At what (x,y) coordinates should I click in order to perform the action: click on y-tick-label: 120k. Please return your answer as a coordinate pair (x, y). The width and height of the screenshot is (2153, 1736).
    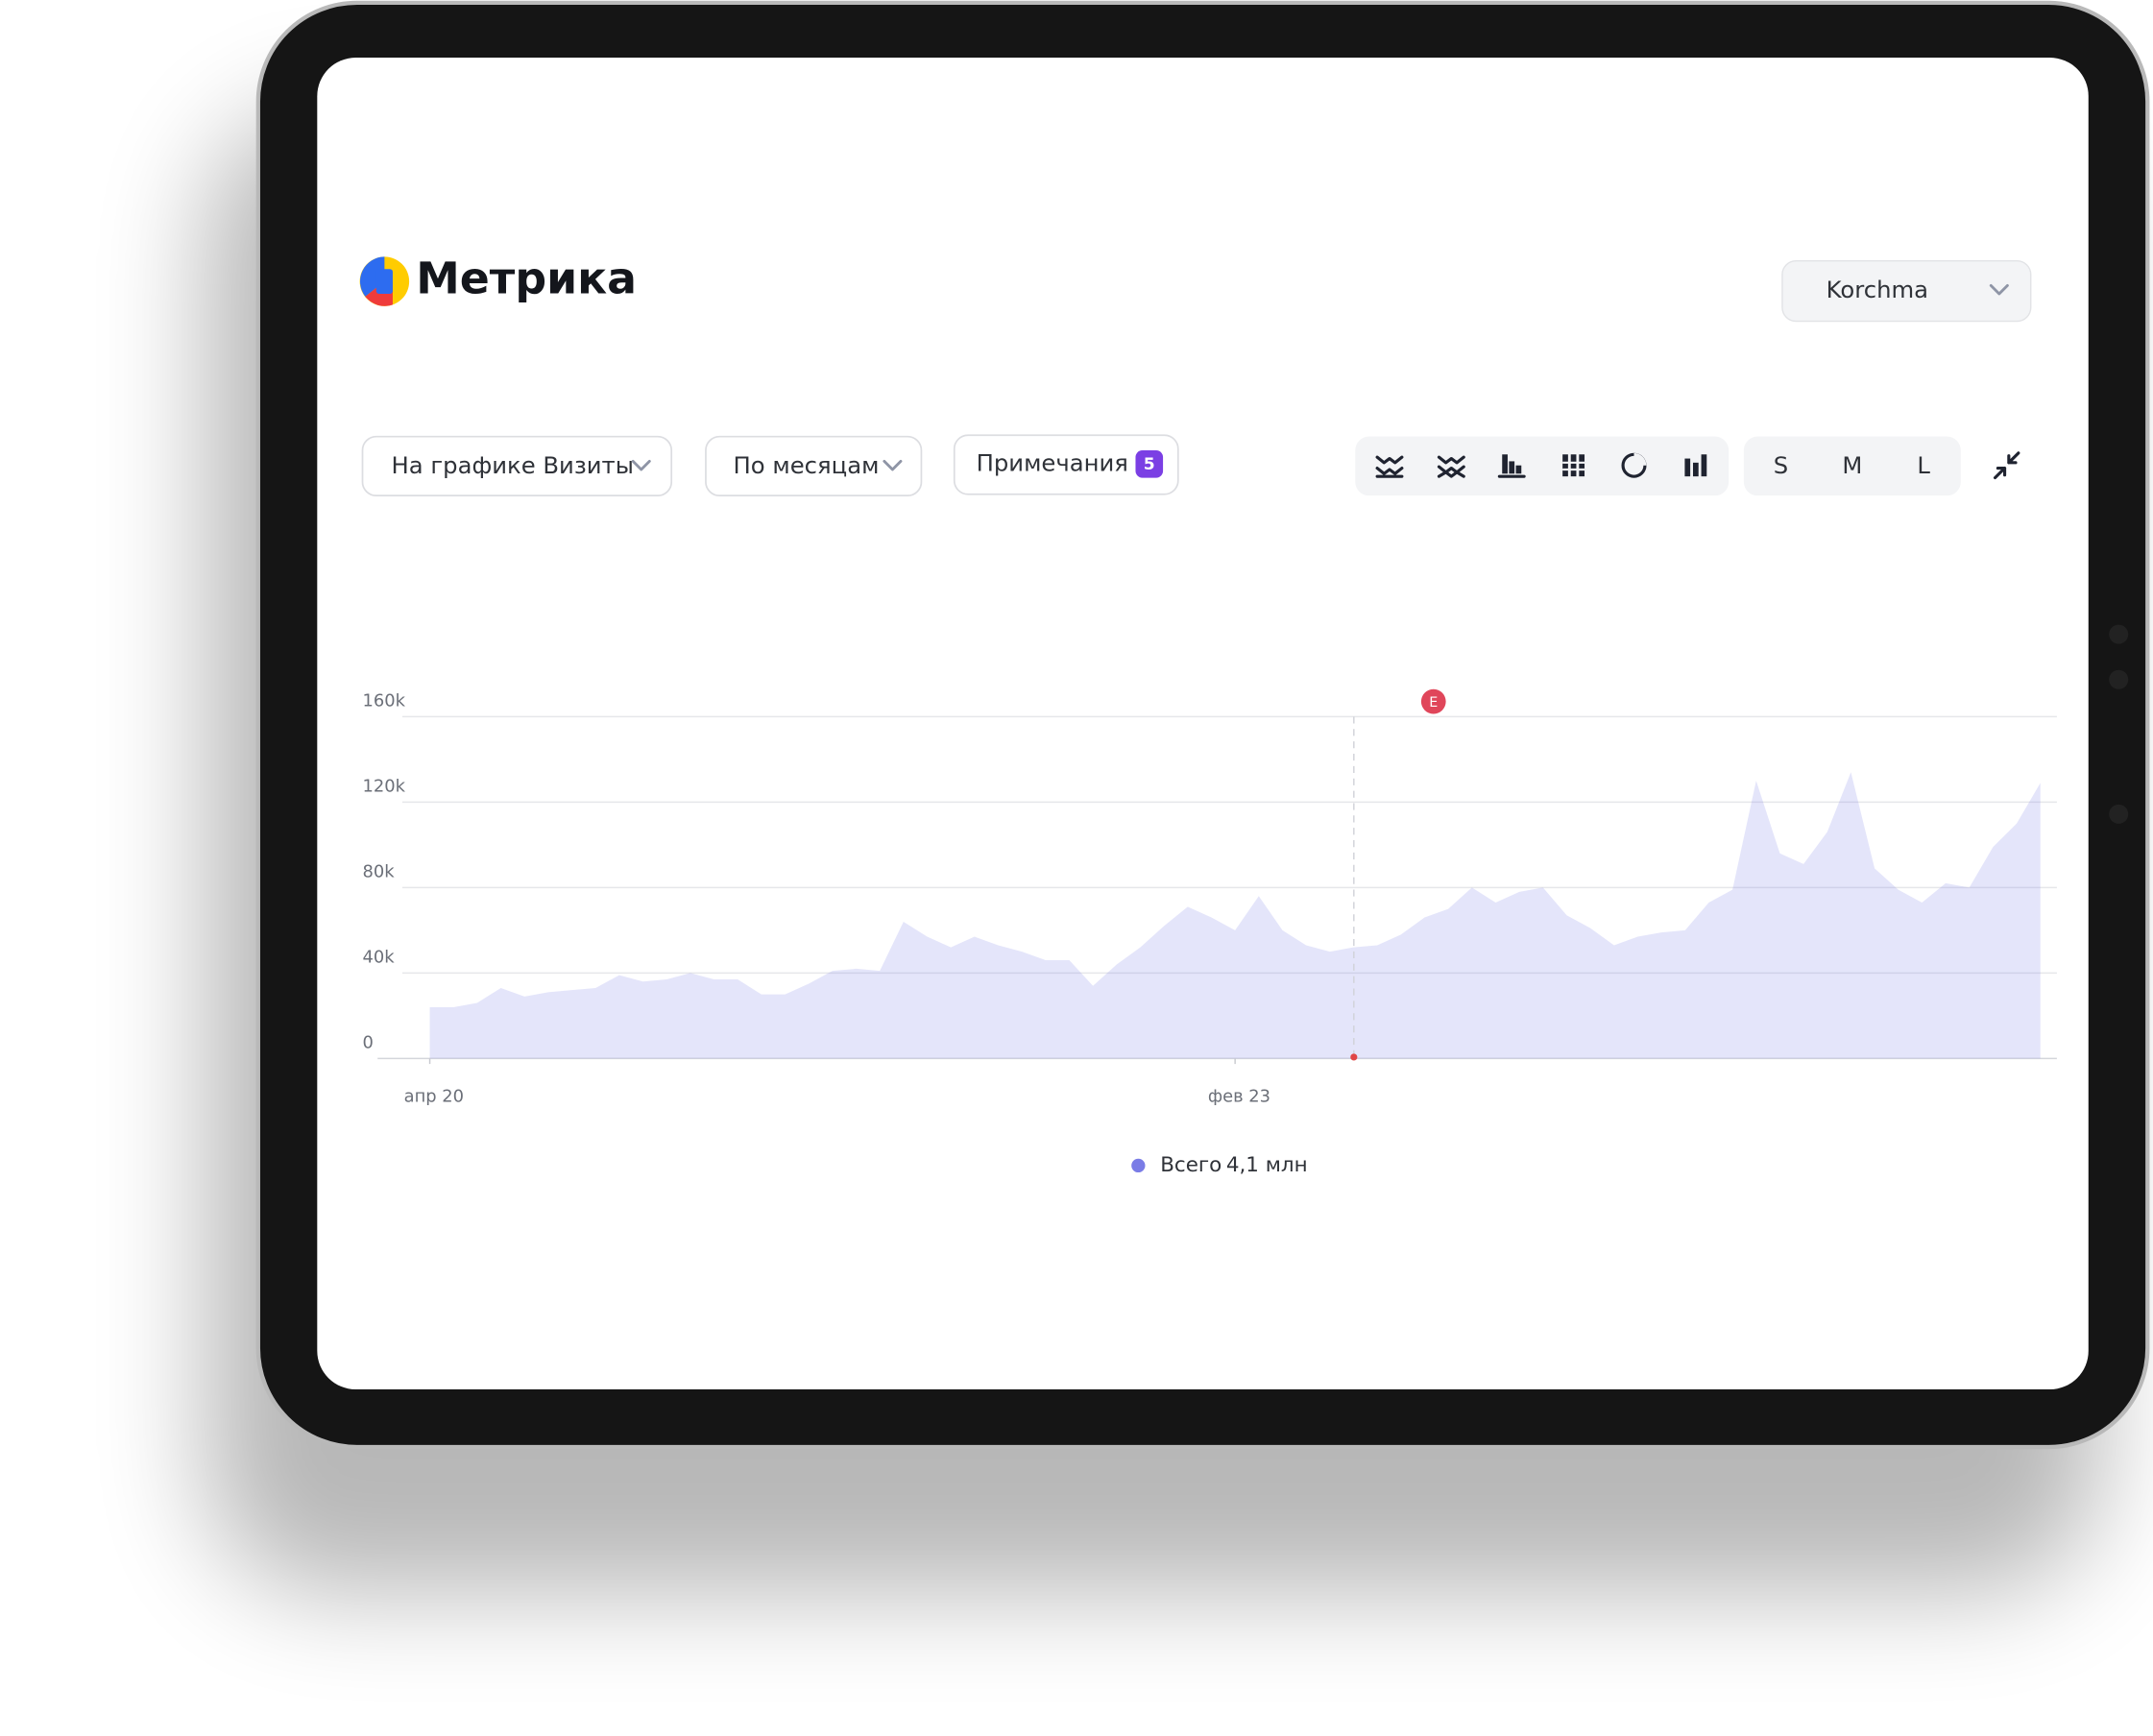
    Looking at the image, I should click on (383, 787).